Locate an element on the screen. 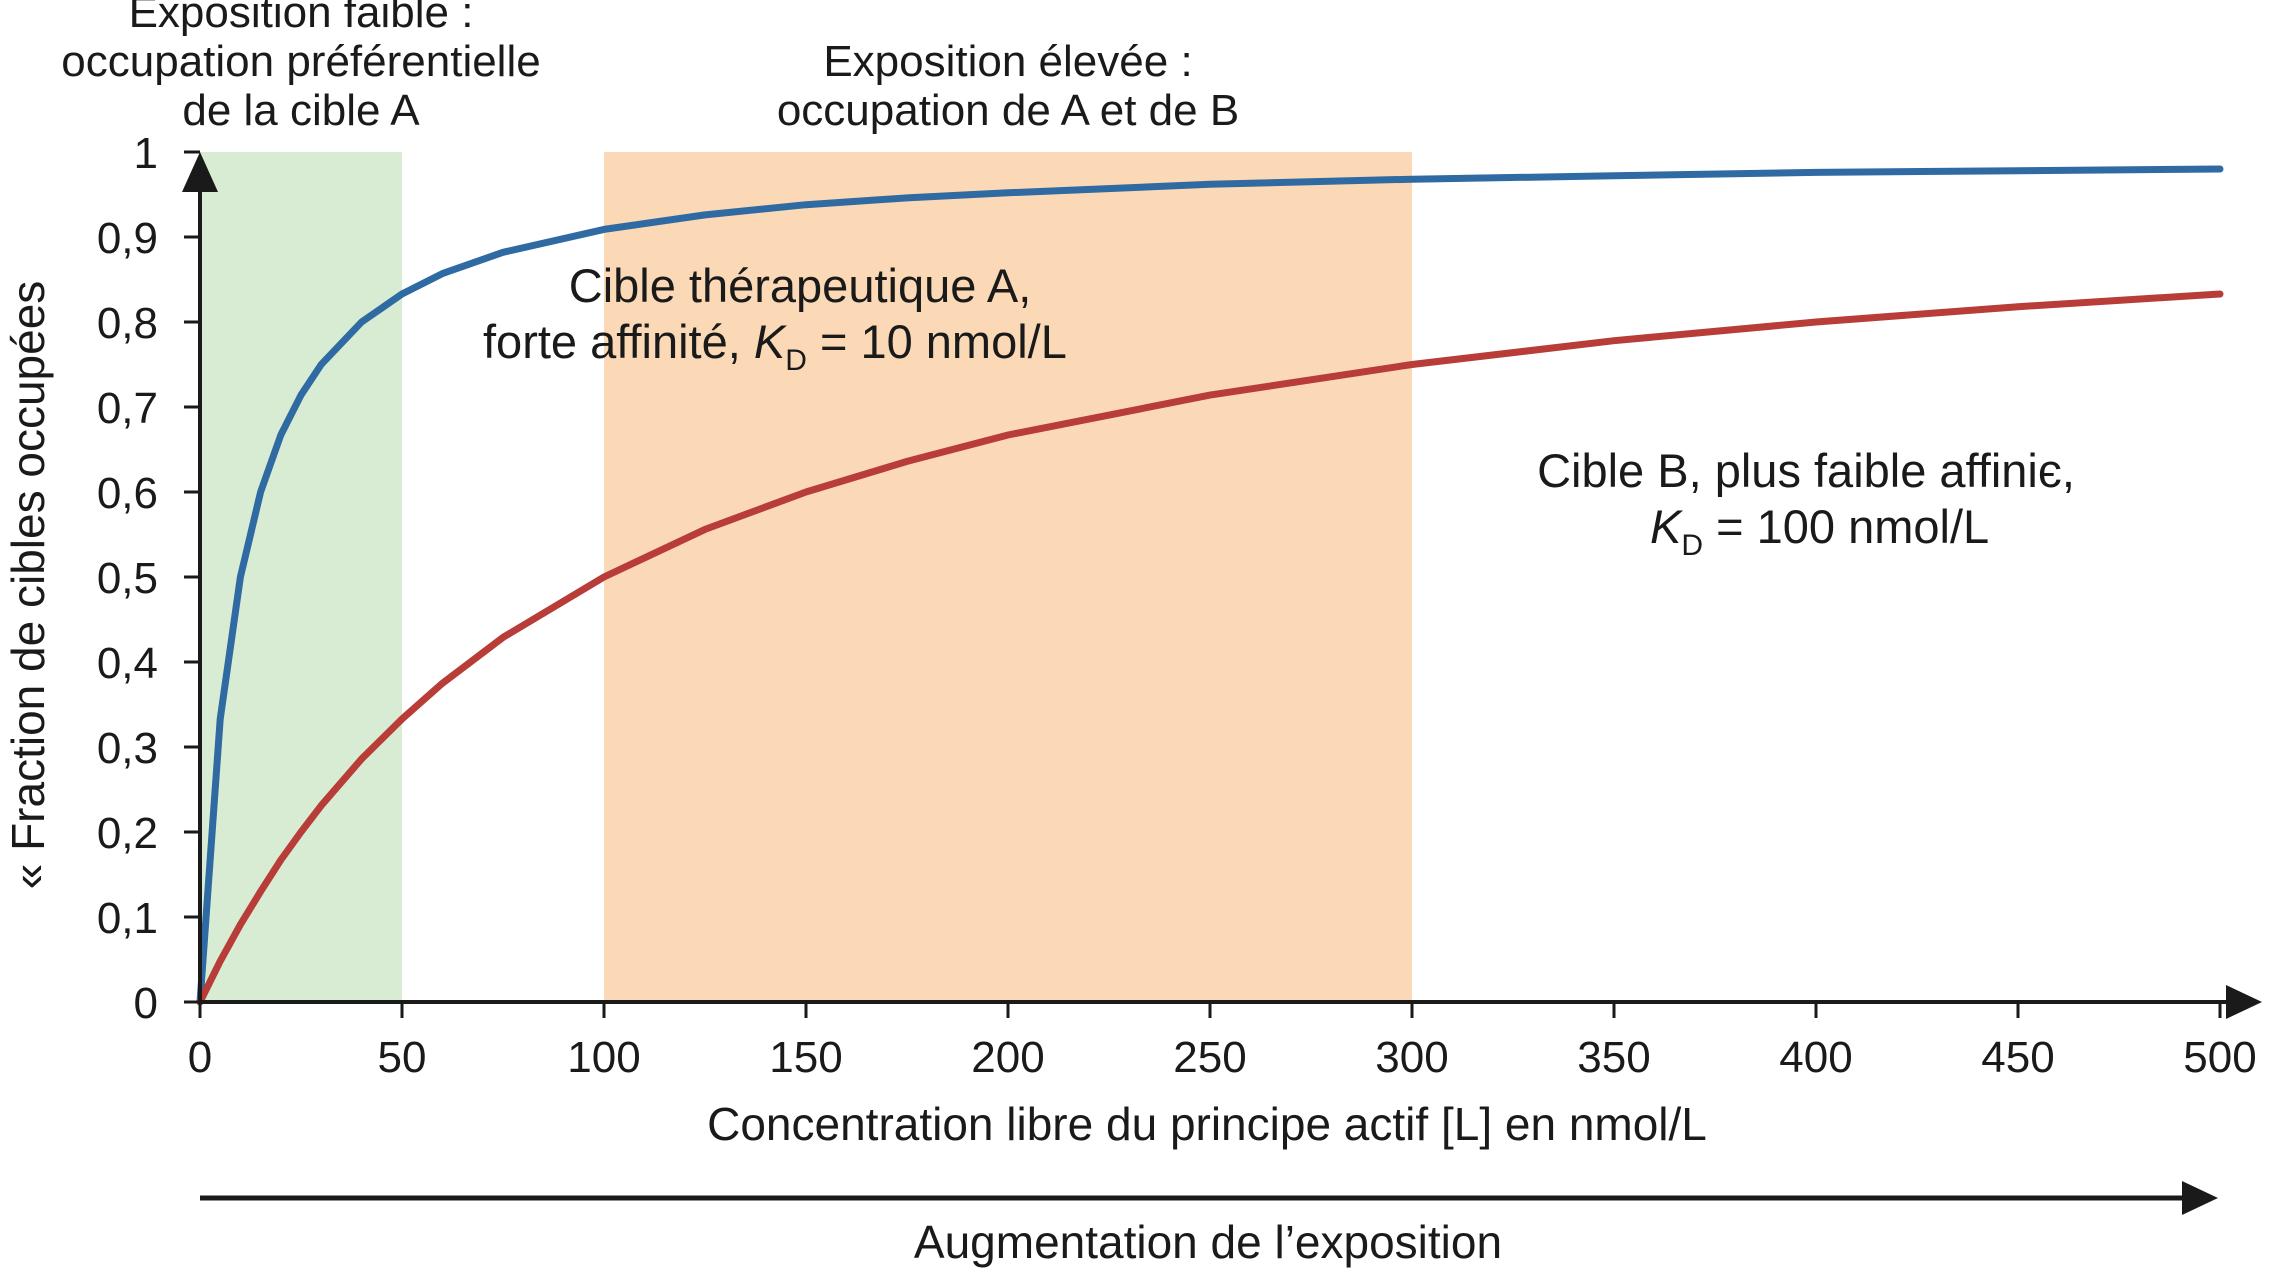 The width and height of the screenshot is (2285, 1271). x-tick-label: 250 is located at coordinates (1209, 1057).